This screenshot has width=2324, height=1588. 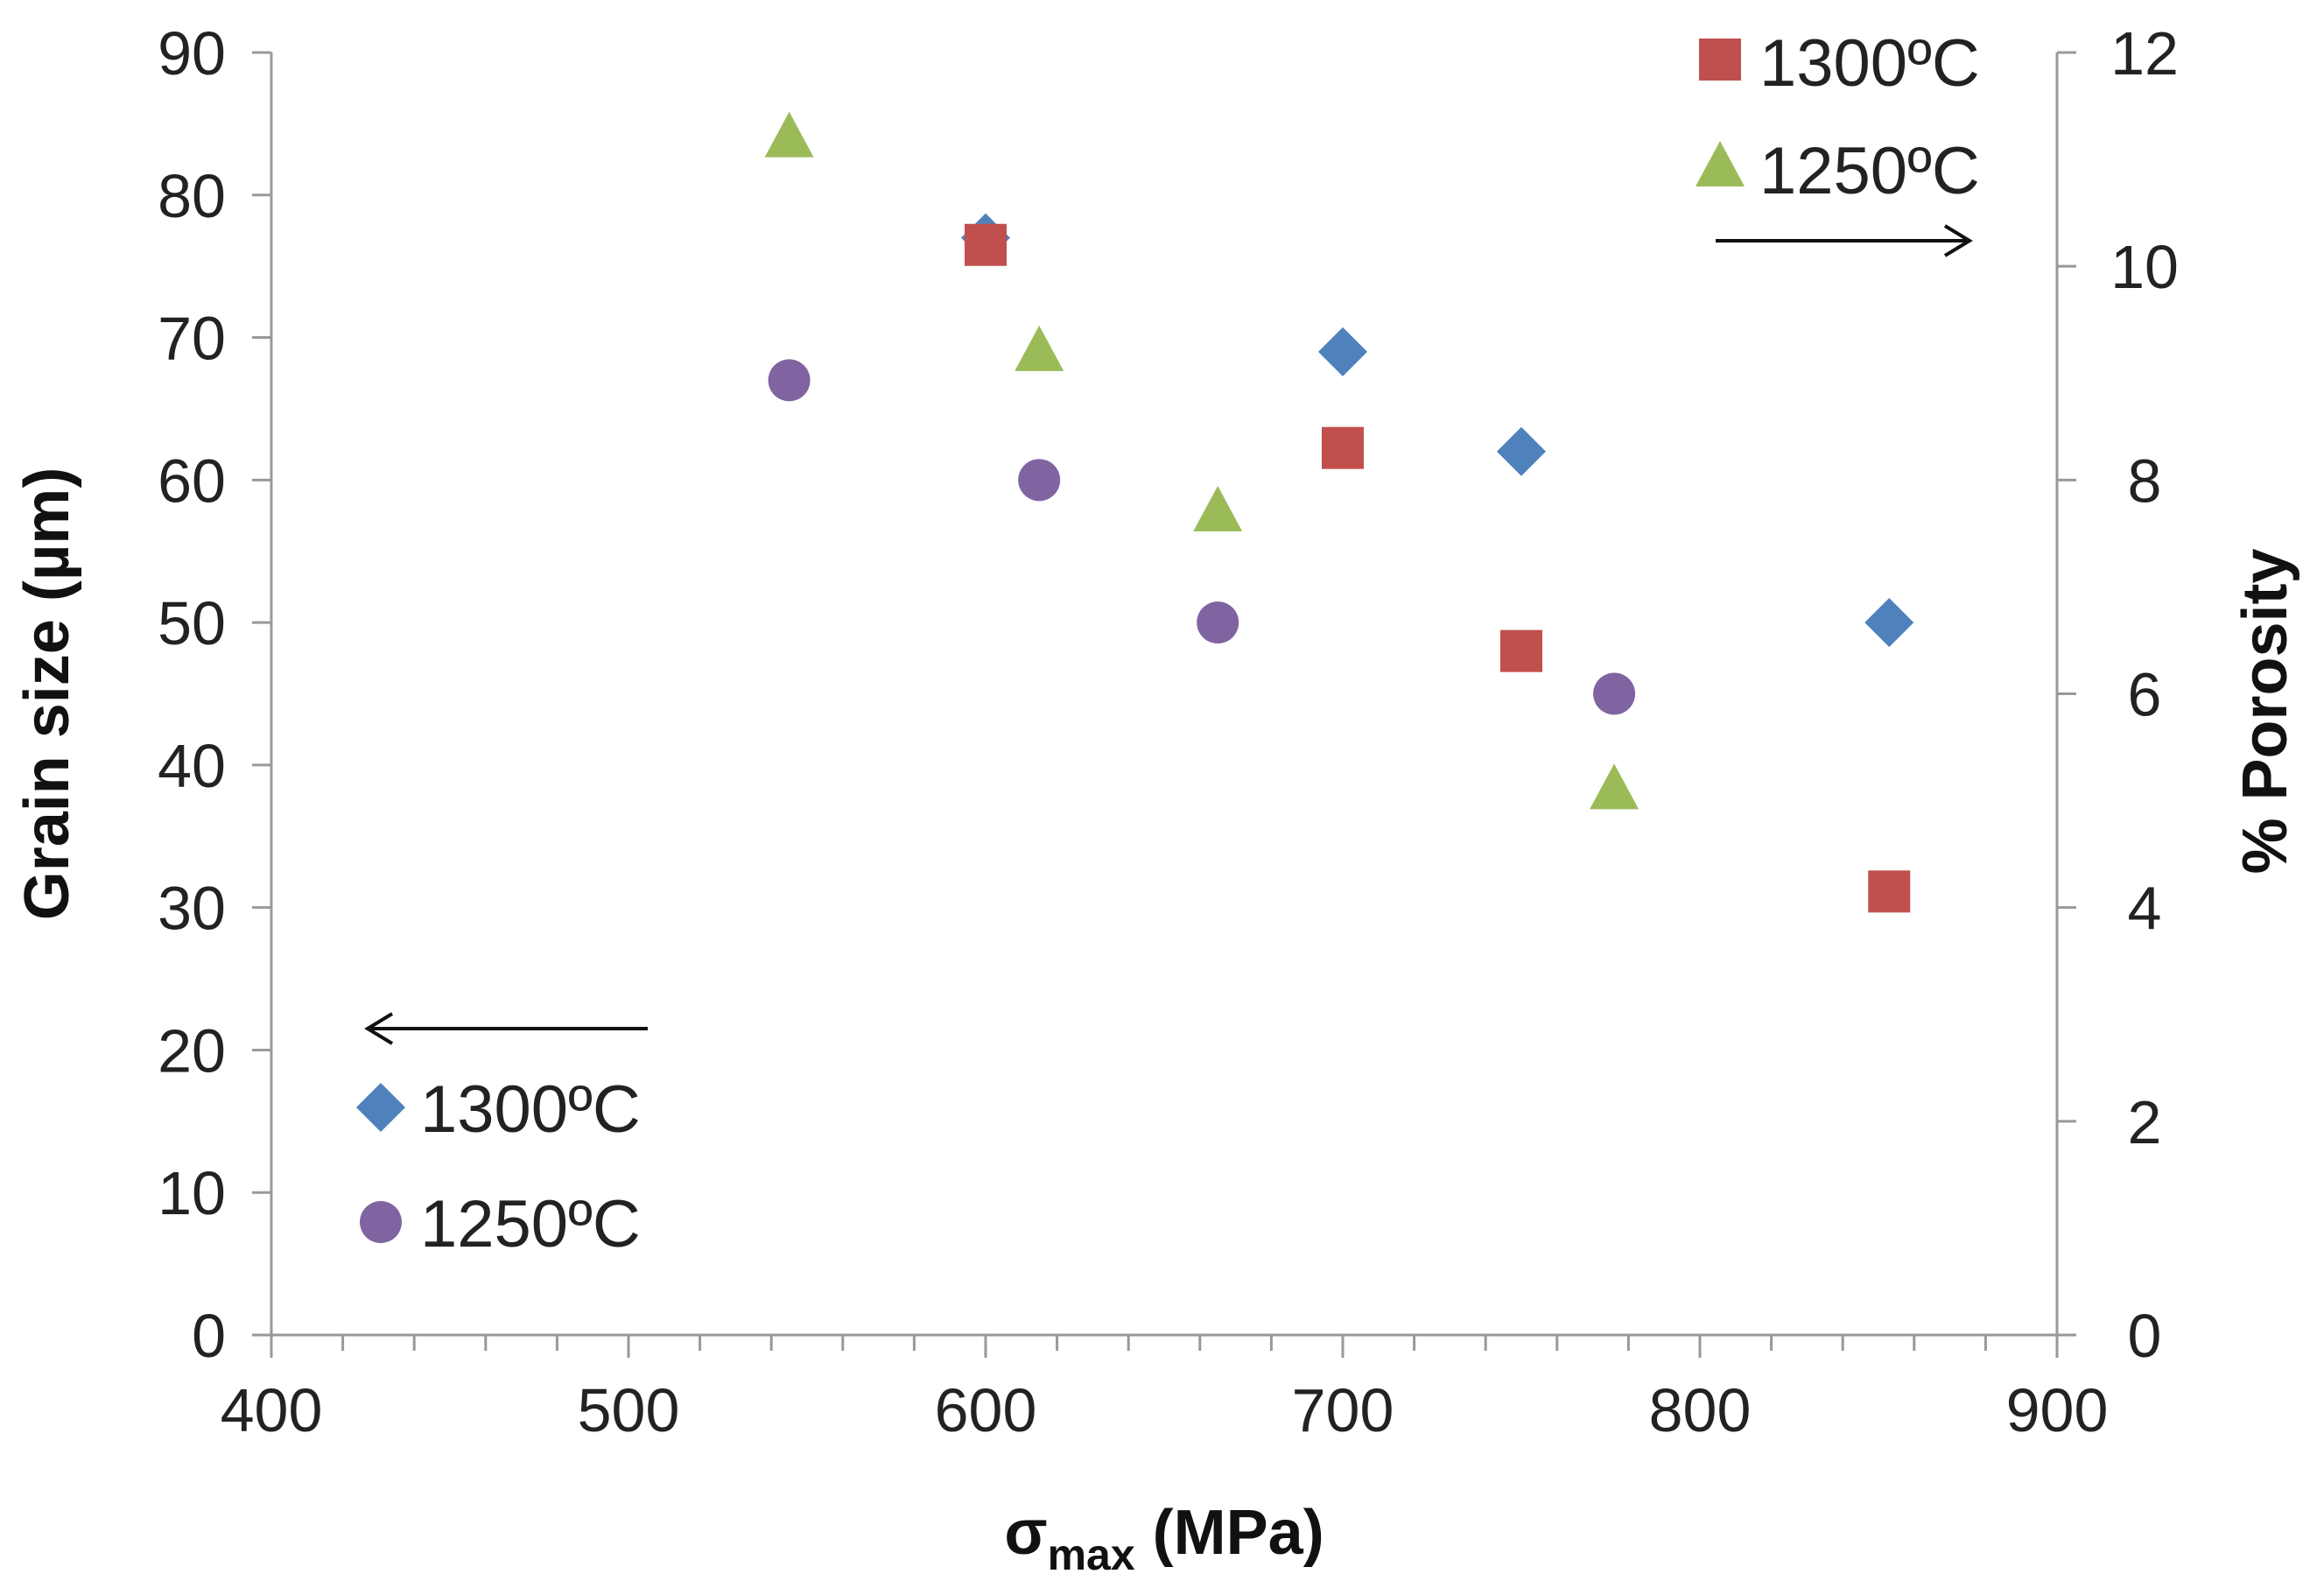 I want to click on y-left-tick-label: 40, so click(x=192, y=766).